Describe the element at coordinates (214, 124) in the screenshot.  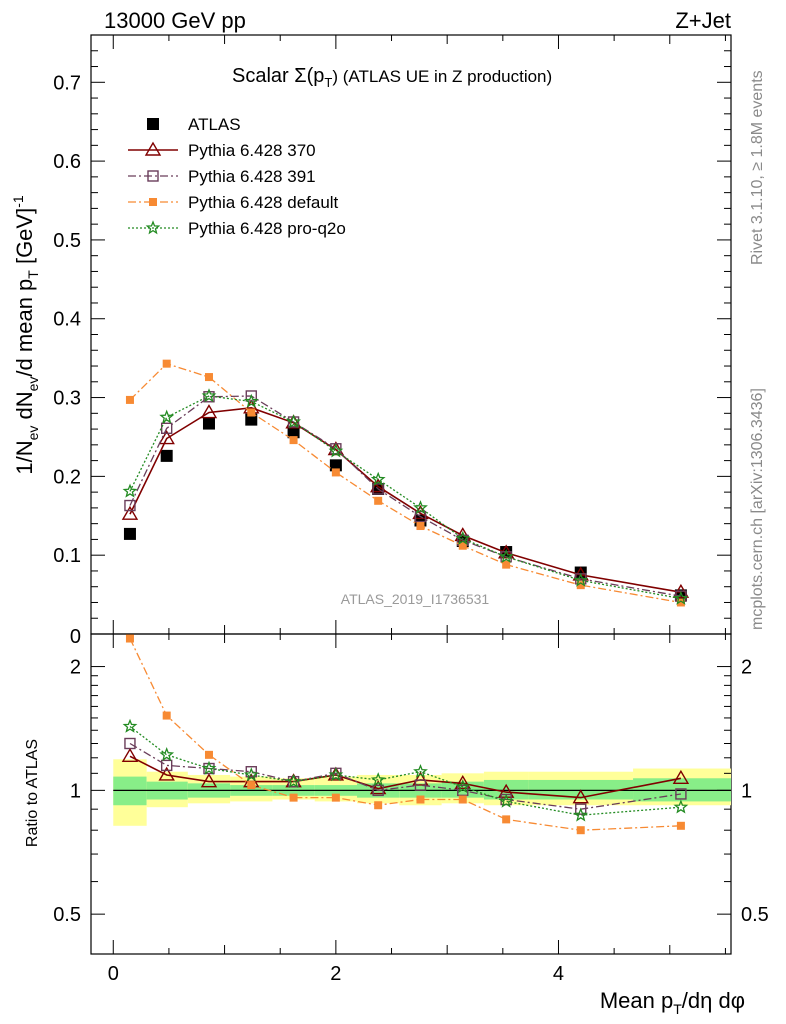
I see `legend-label: ATLAS` at that location.